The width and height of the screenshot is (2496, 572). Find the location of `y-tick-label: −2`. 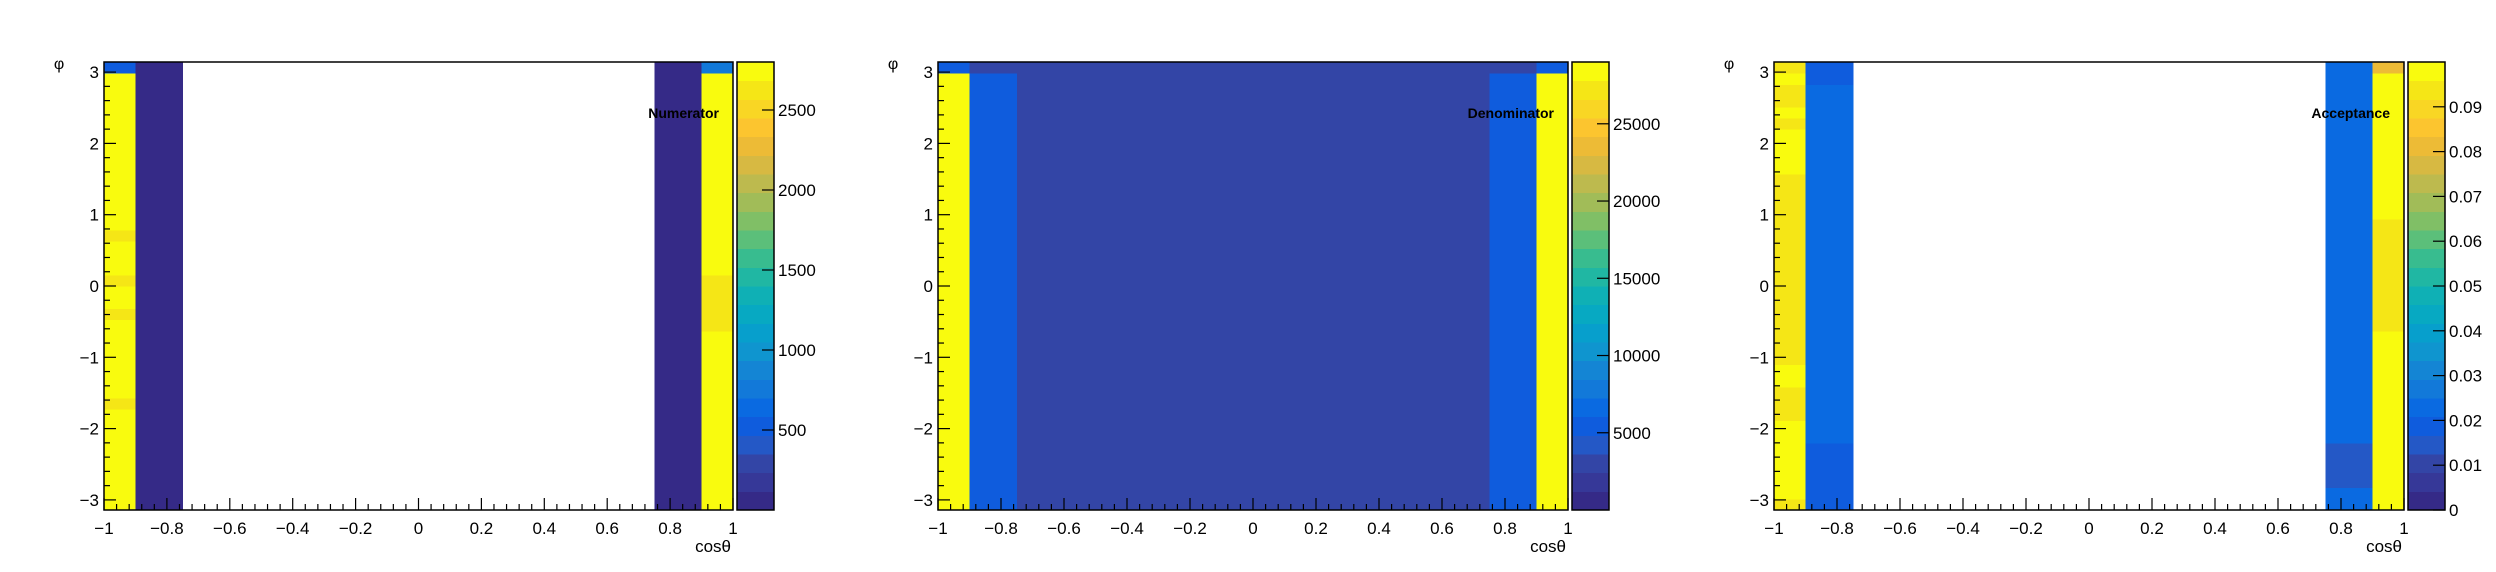

y-tick-label: −2 is located at coordinates (89, 429).